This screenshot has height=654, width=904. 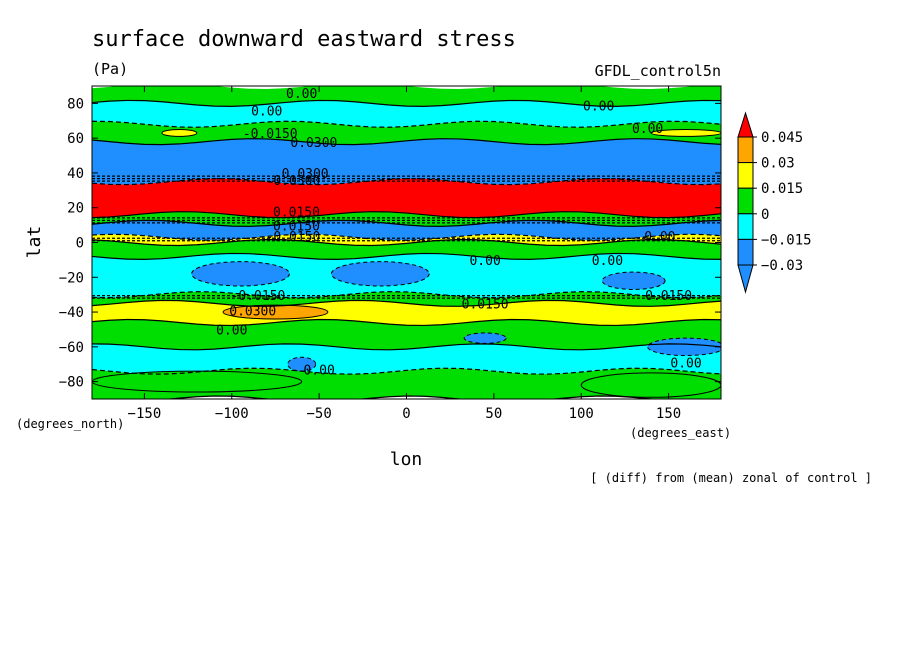 What do you see at coordinates (71, 348) in the screenshot?
I see `y-tick-label: −60` at bounding box center [71, 348].